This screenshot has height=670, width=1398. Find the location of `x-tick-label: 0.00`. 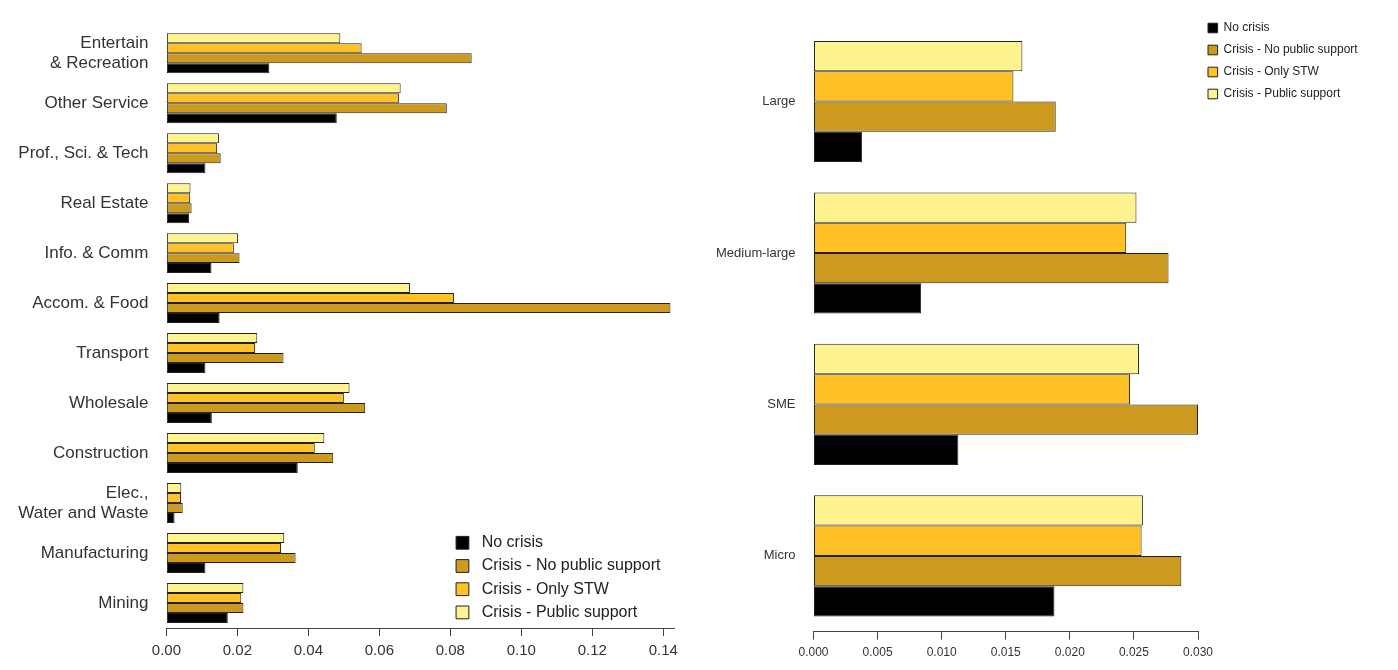

x-tick-label: 0.00 is located at coordinates (166, 650).